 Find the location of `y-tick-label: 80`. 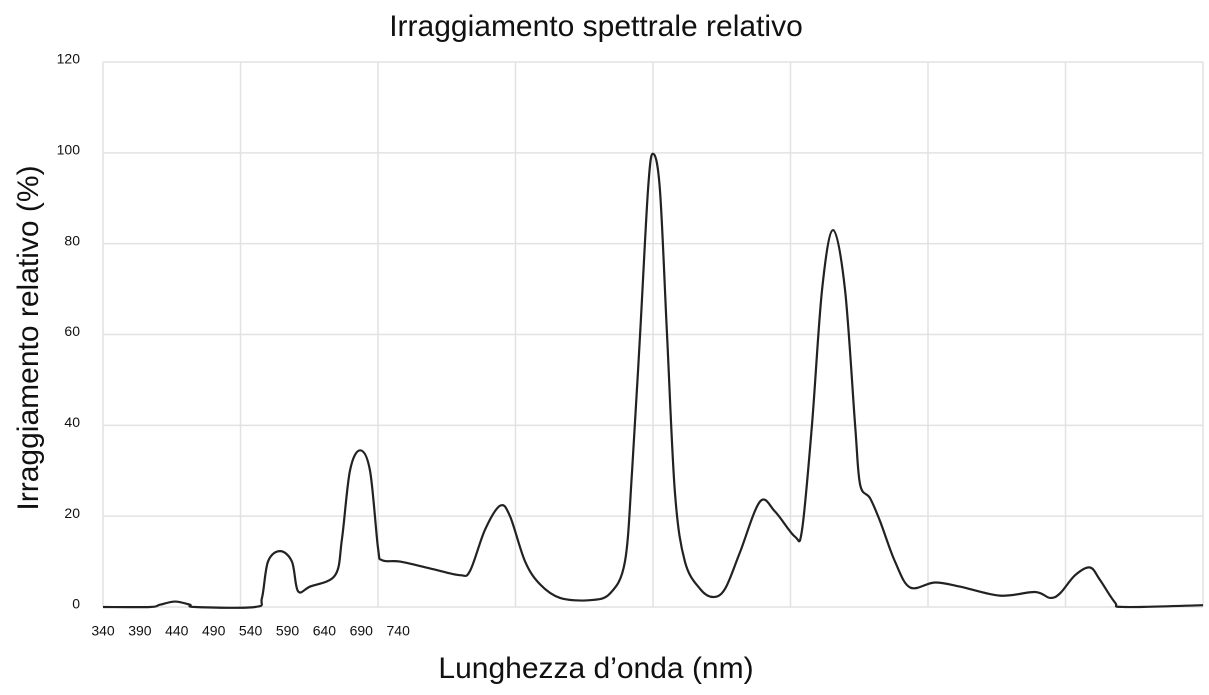

y-tick-label: 80 is located at coordinates (72, 240).